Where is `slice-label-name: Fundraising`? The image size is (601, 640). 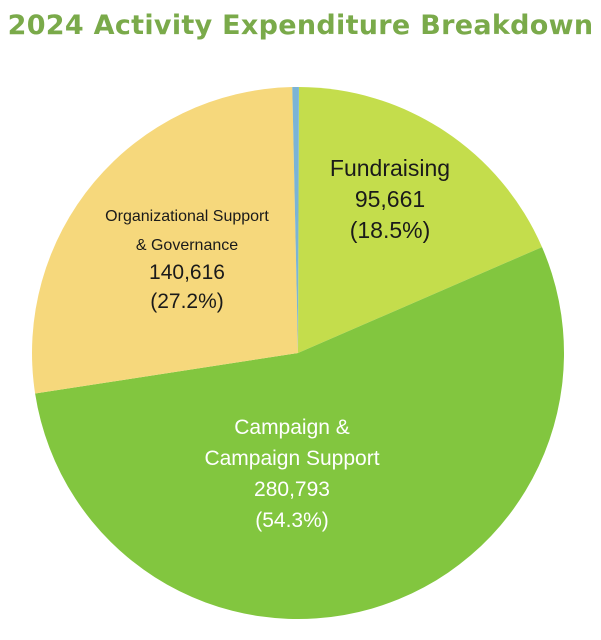
slice-label-name: Fundraising is located at coordinates (390, 168).